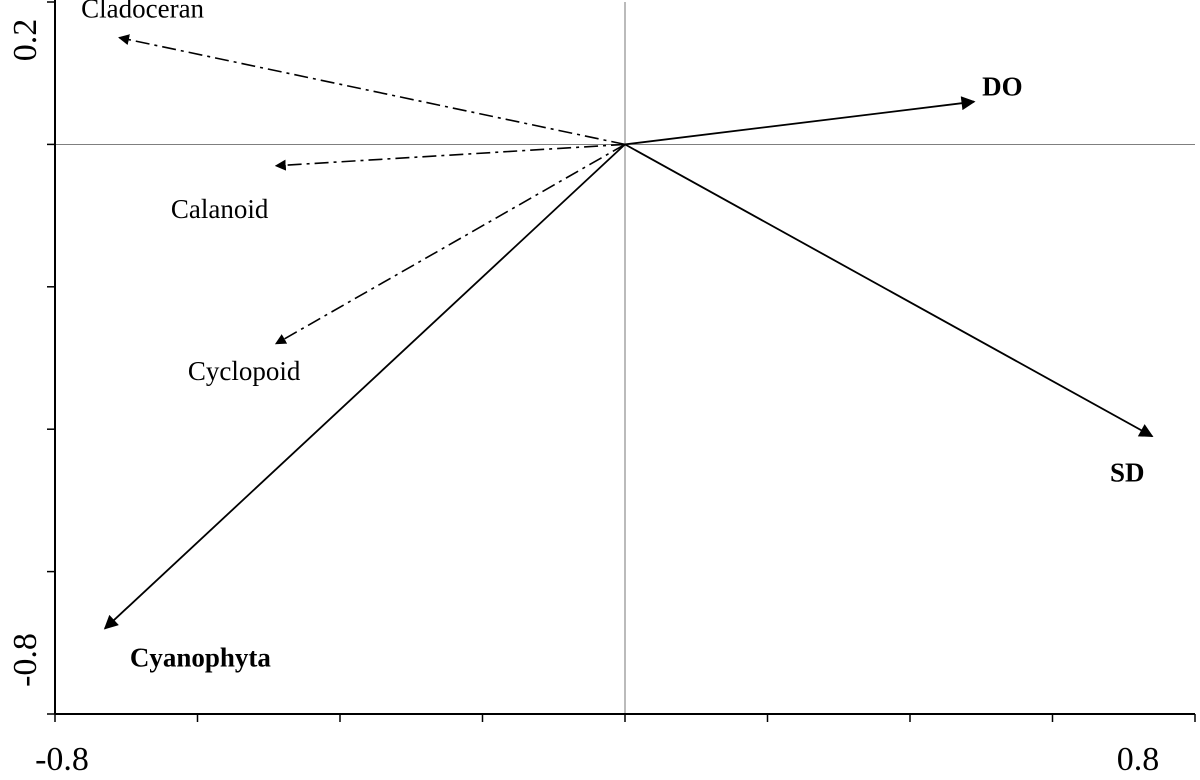 The width and height of the screenshot is (1200, 780). I want to click on calanoid-label: Calanoid, so click(220, 209).